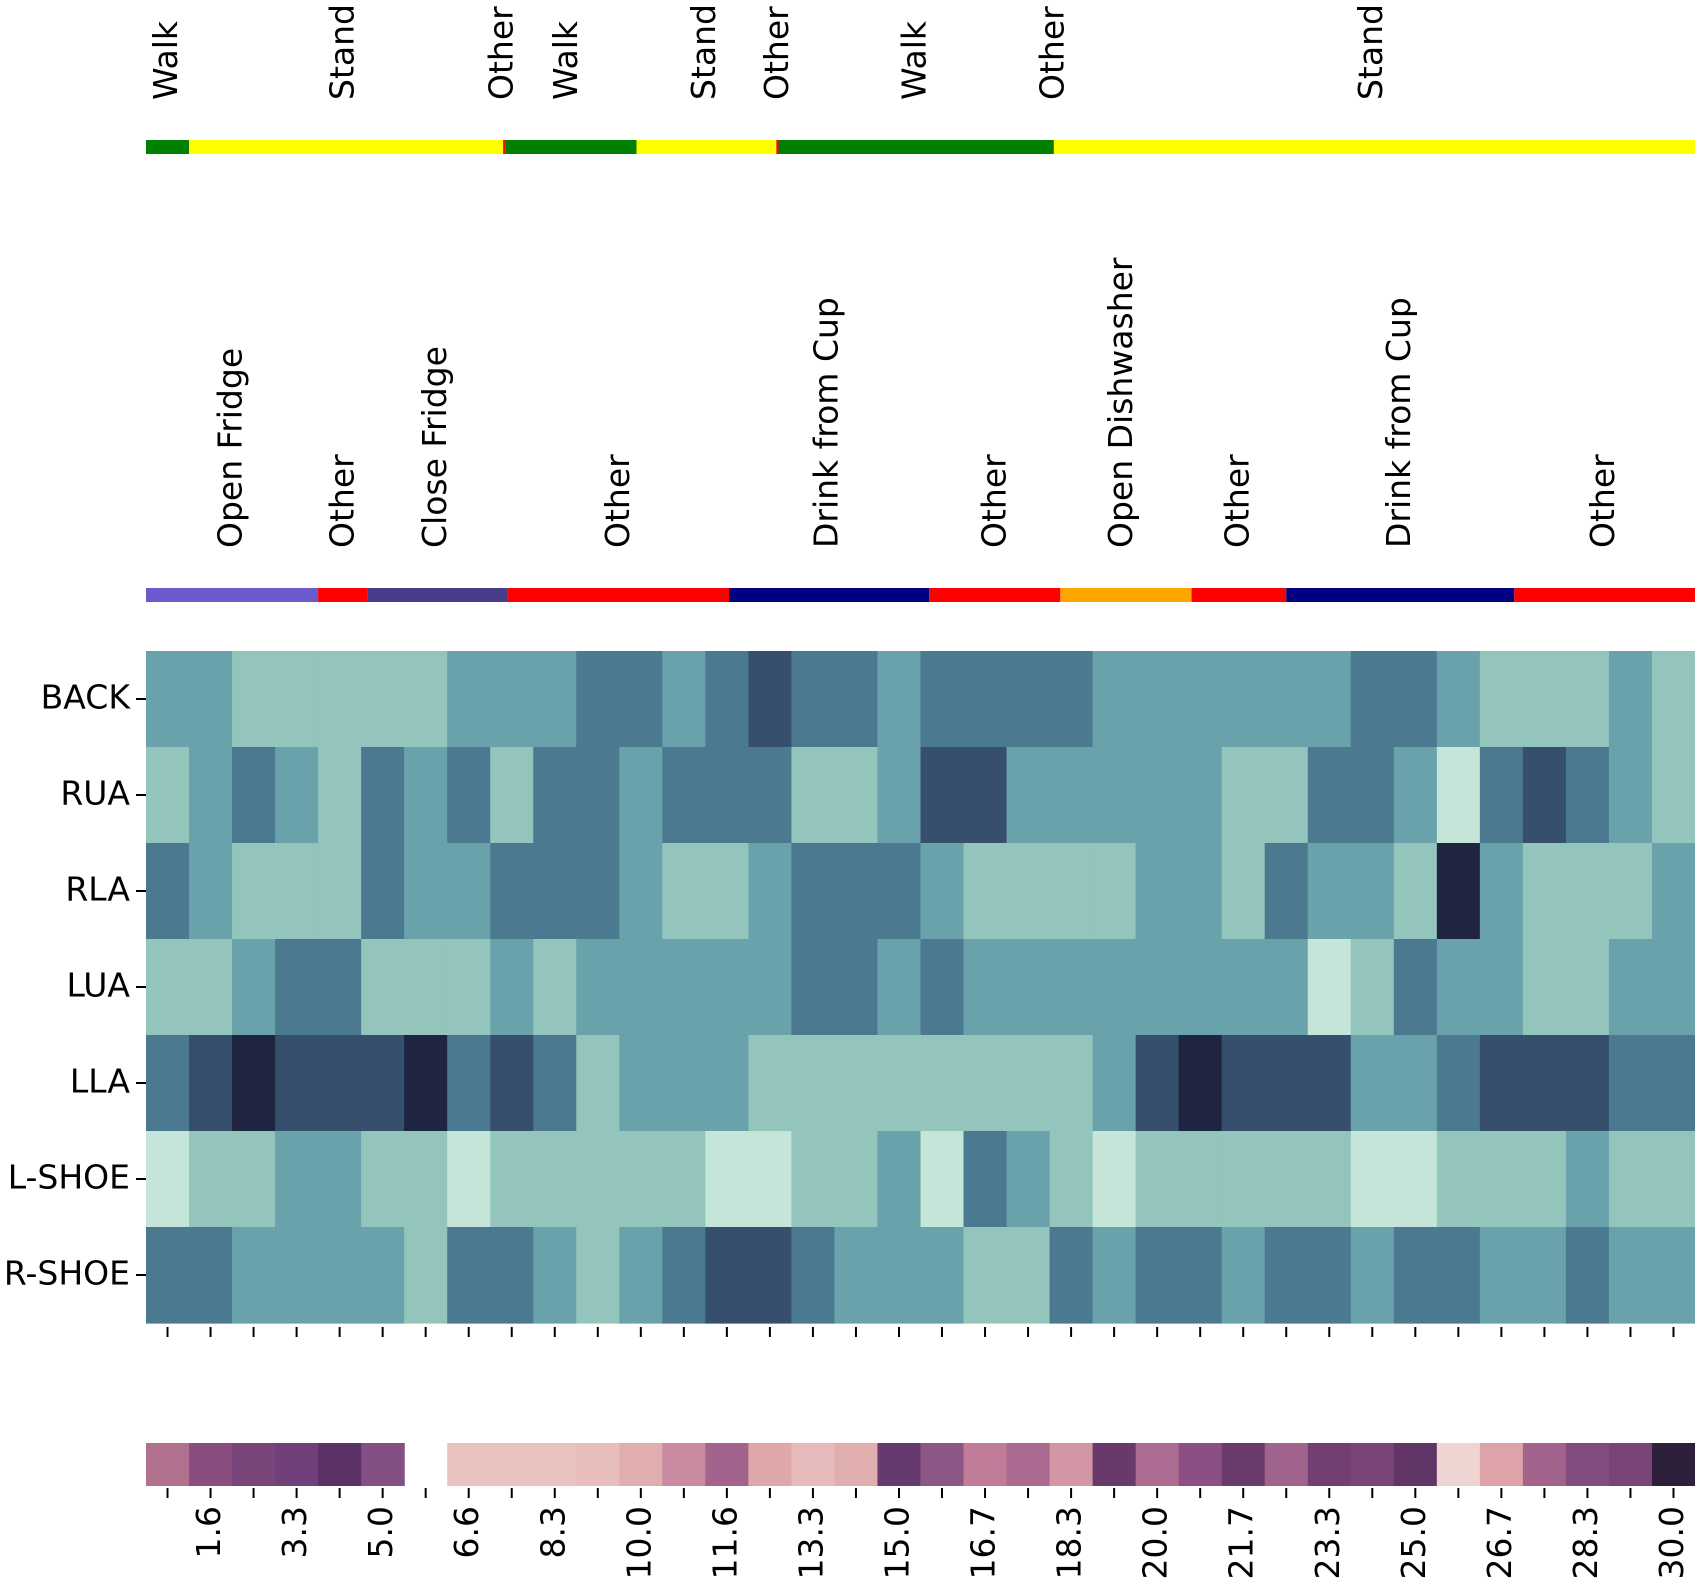  I want to click on row-label: L-SHOE, so click(69, 1177).